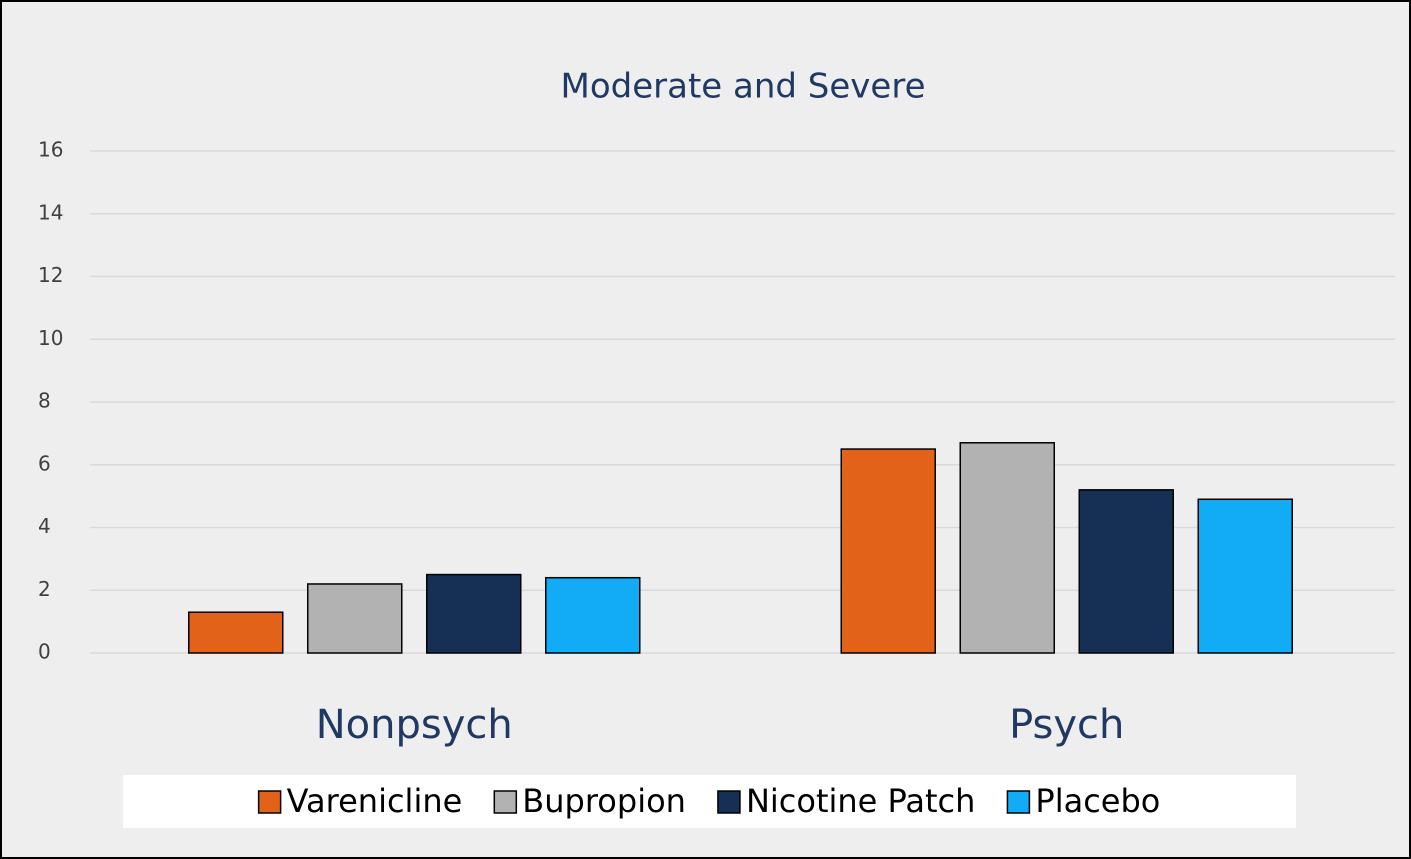 The image size is (1411, 859). What do you see at coordinates (604, 801) in the screenshot?
I see `legend-label: Bupropion` at bounding box center [604, 801].